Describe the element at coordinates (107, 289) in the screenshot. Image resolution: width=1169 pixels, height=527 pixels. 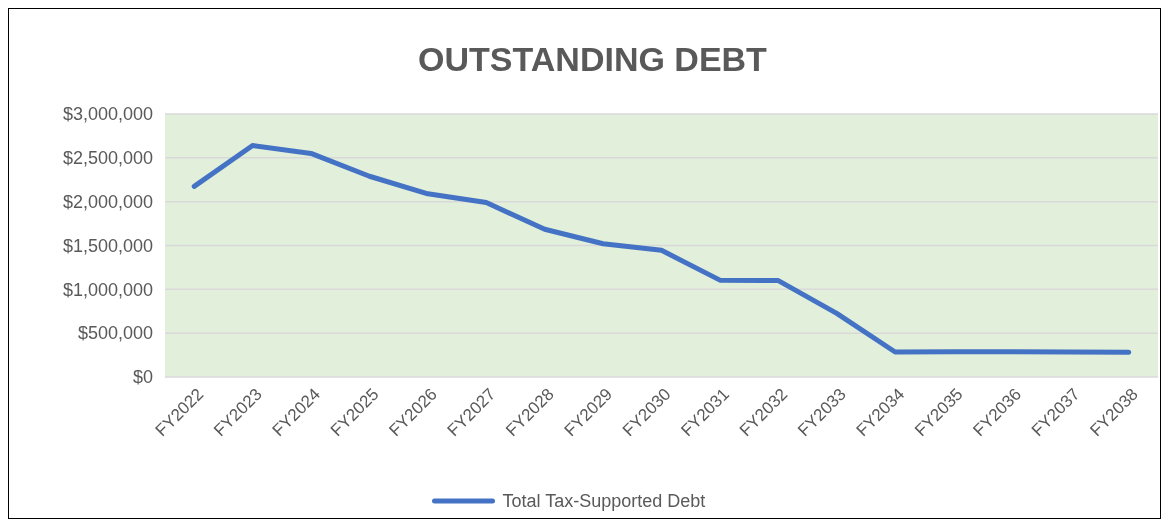
I see `y-tick-label: $1,000,000` at that location.